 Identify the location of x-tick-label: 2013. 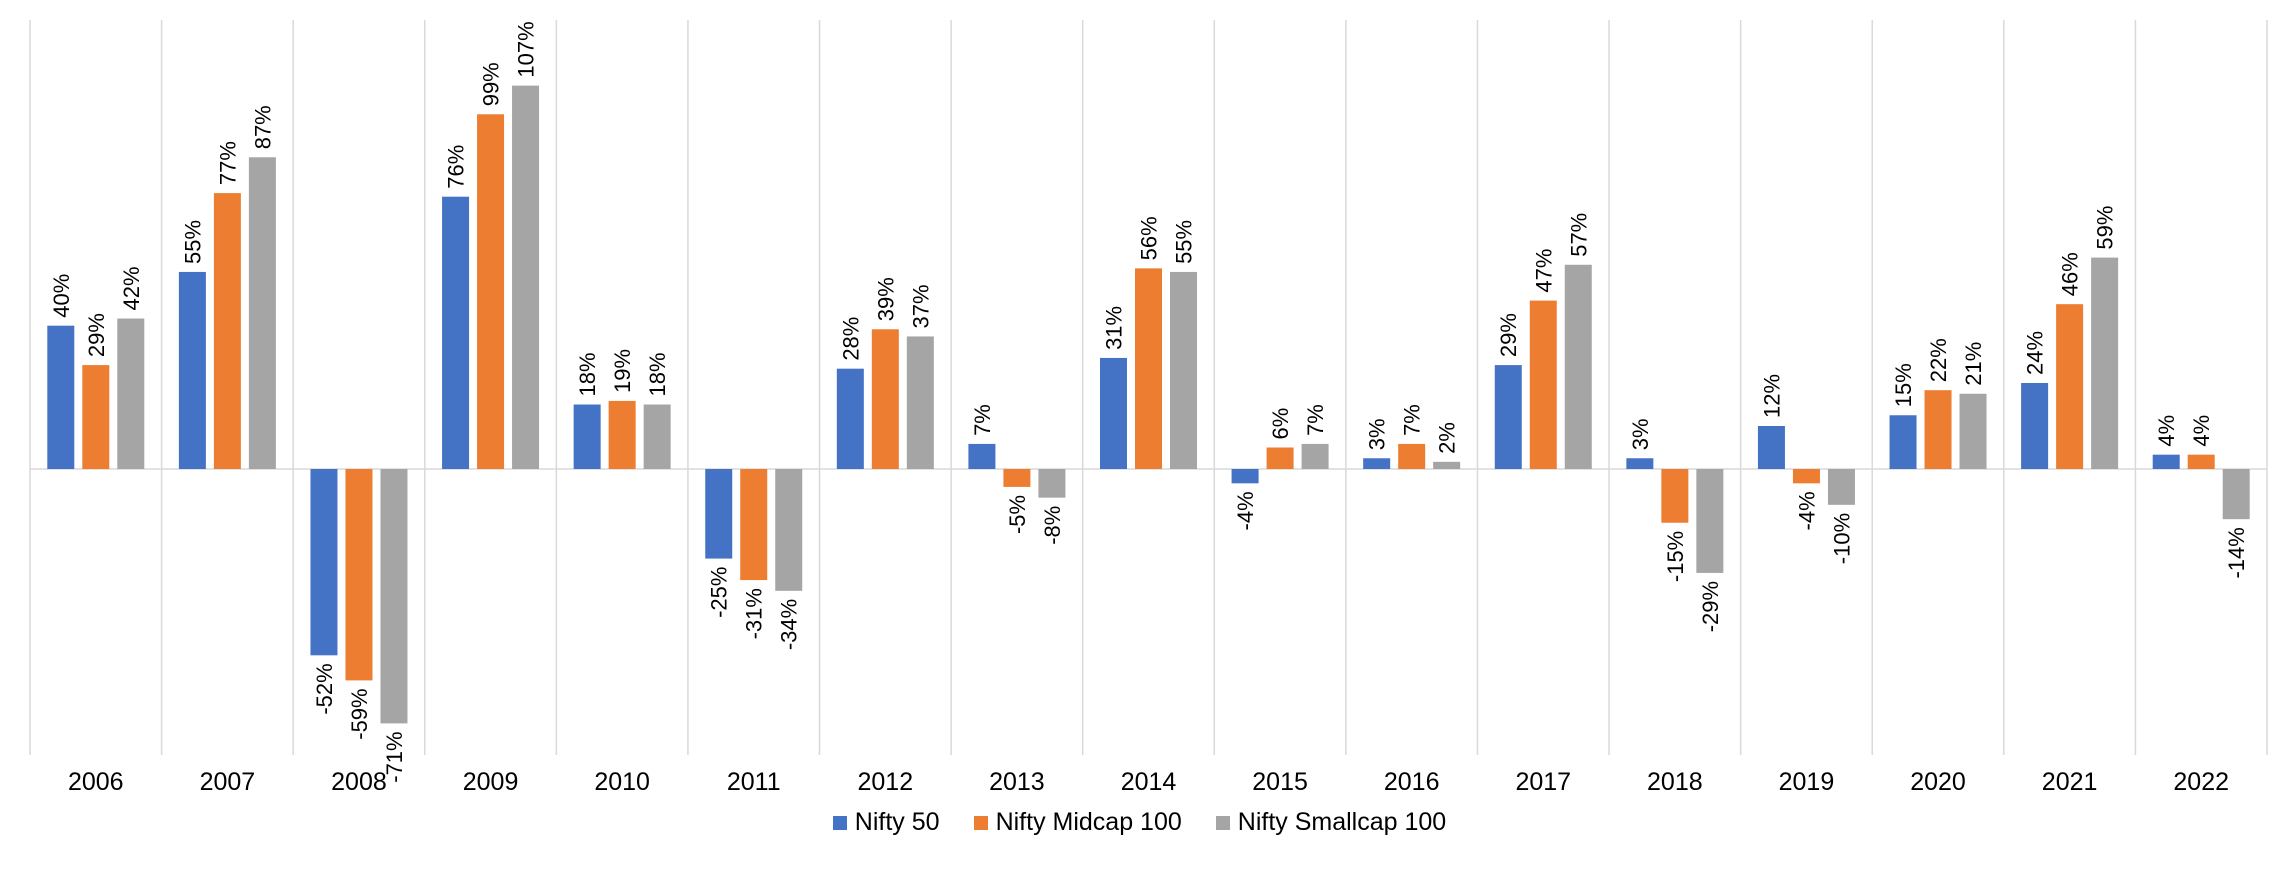
(1017, 779).